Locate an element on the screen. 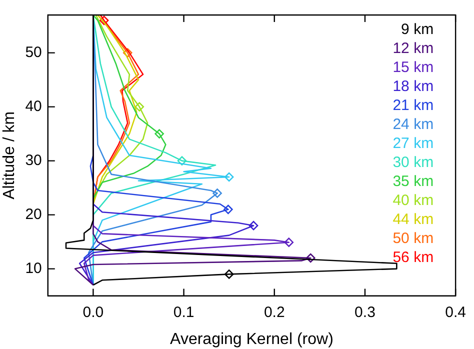  text: 56 km is located at coordinates (413, 257).